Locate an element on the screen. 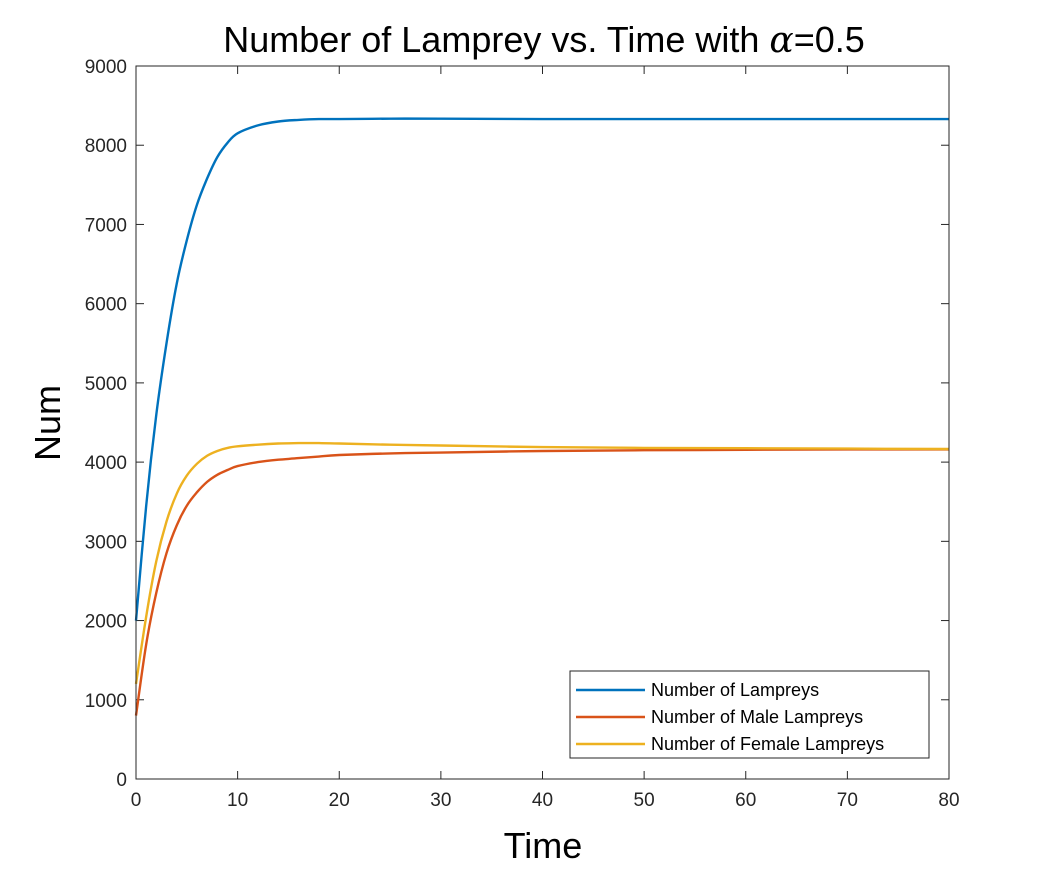 The width and height of the screenshot is (1050, 875). y-tick-label: 6000 is located at coordinates (106, 305).